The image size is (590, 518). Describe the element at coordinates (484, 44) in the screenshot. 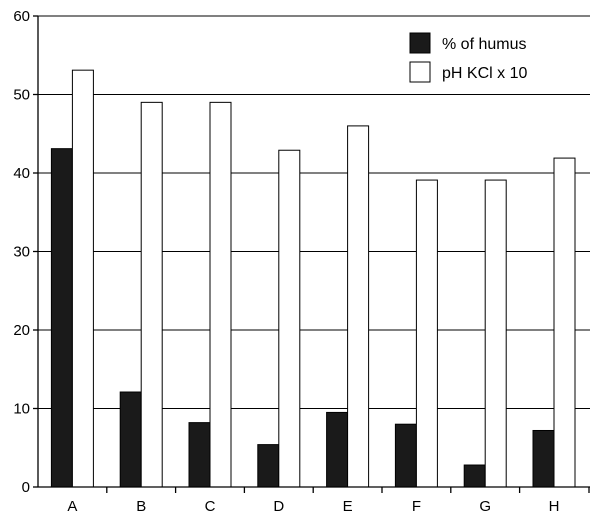

I see `legend-label-0: % of humus` at that location.